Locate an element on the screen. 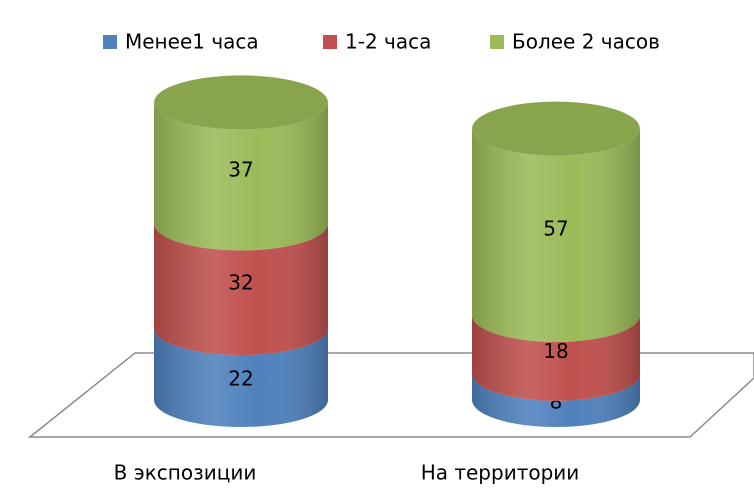 Image resolution: width=754 pixels, height=502 pixels. data-label: 57 is located at coordinates (555, 228).